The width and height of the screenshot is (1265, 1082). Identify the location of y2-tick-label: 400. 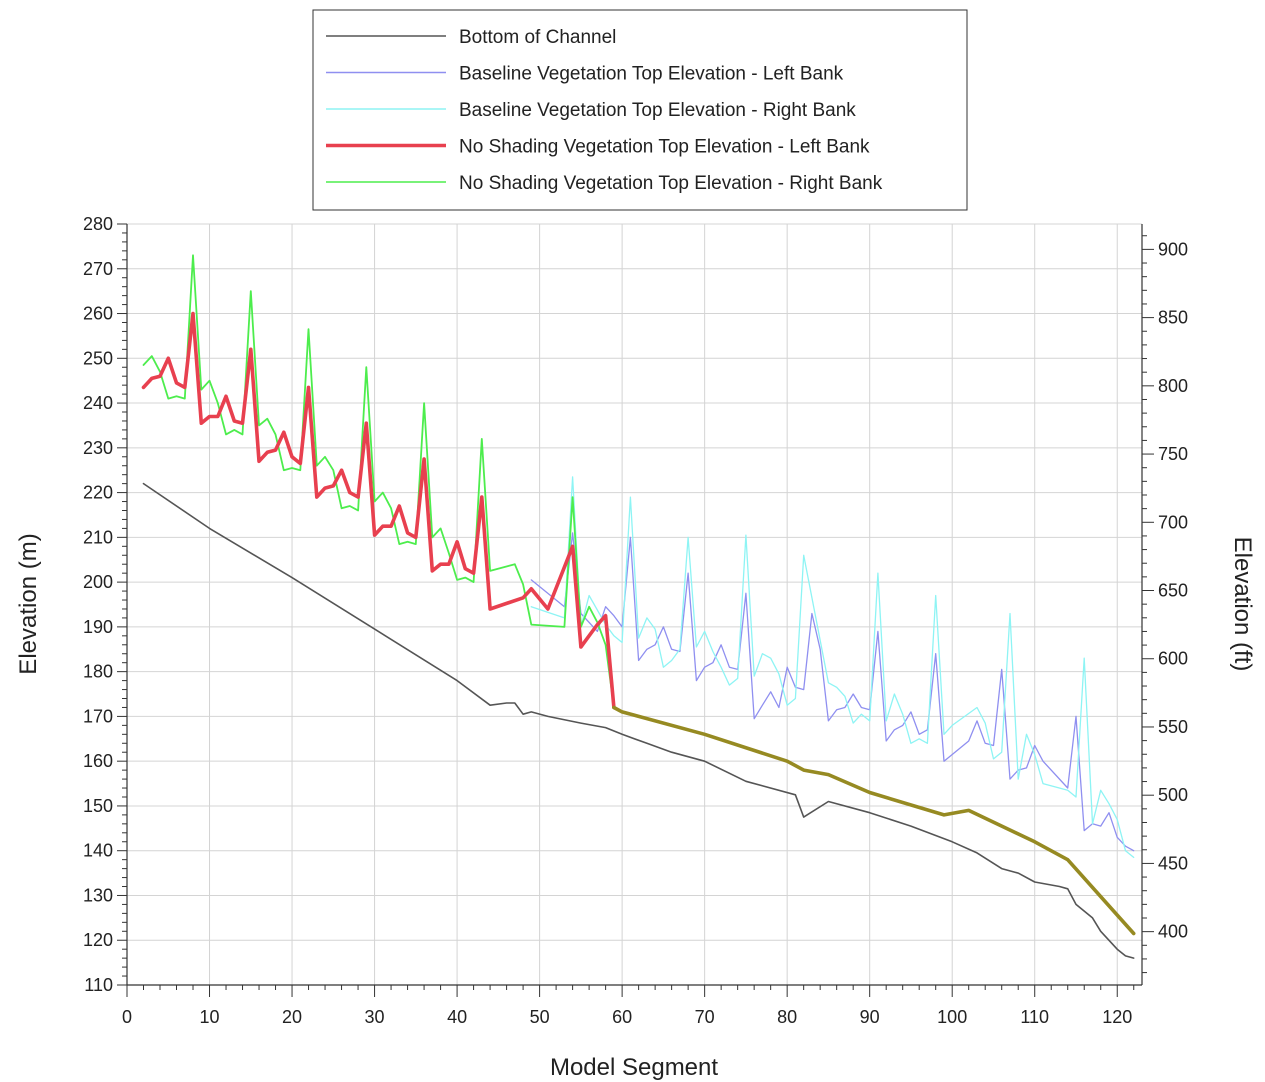
(1173, 932).